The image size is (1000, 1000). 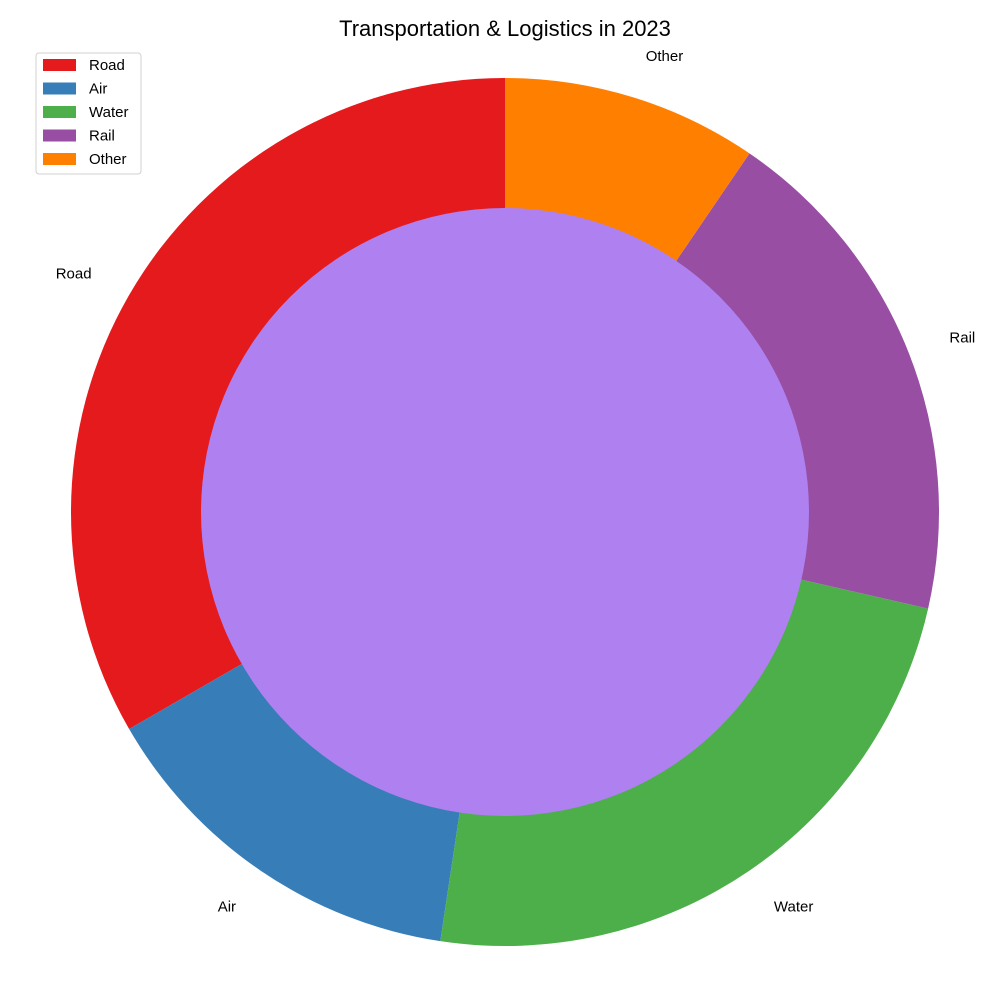 I want to click on legend-label-road: Road, so click(x=107, y=65).